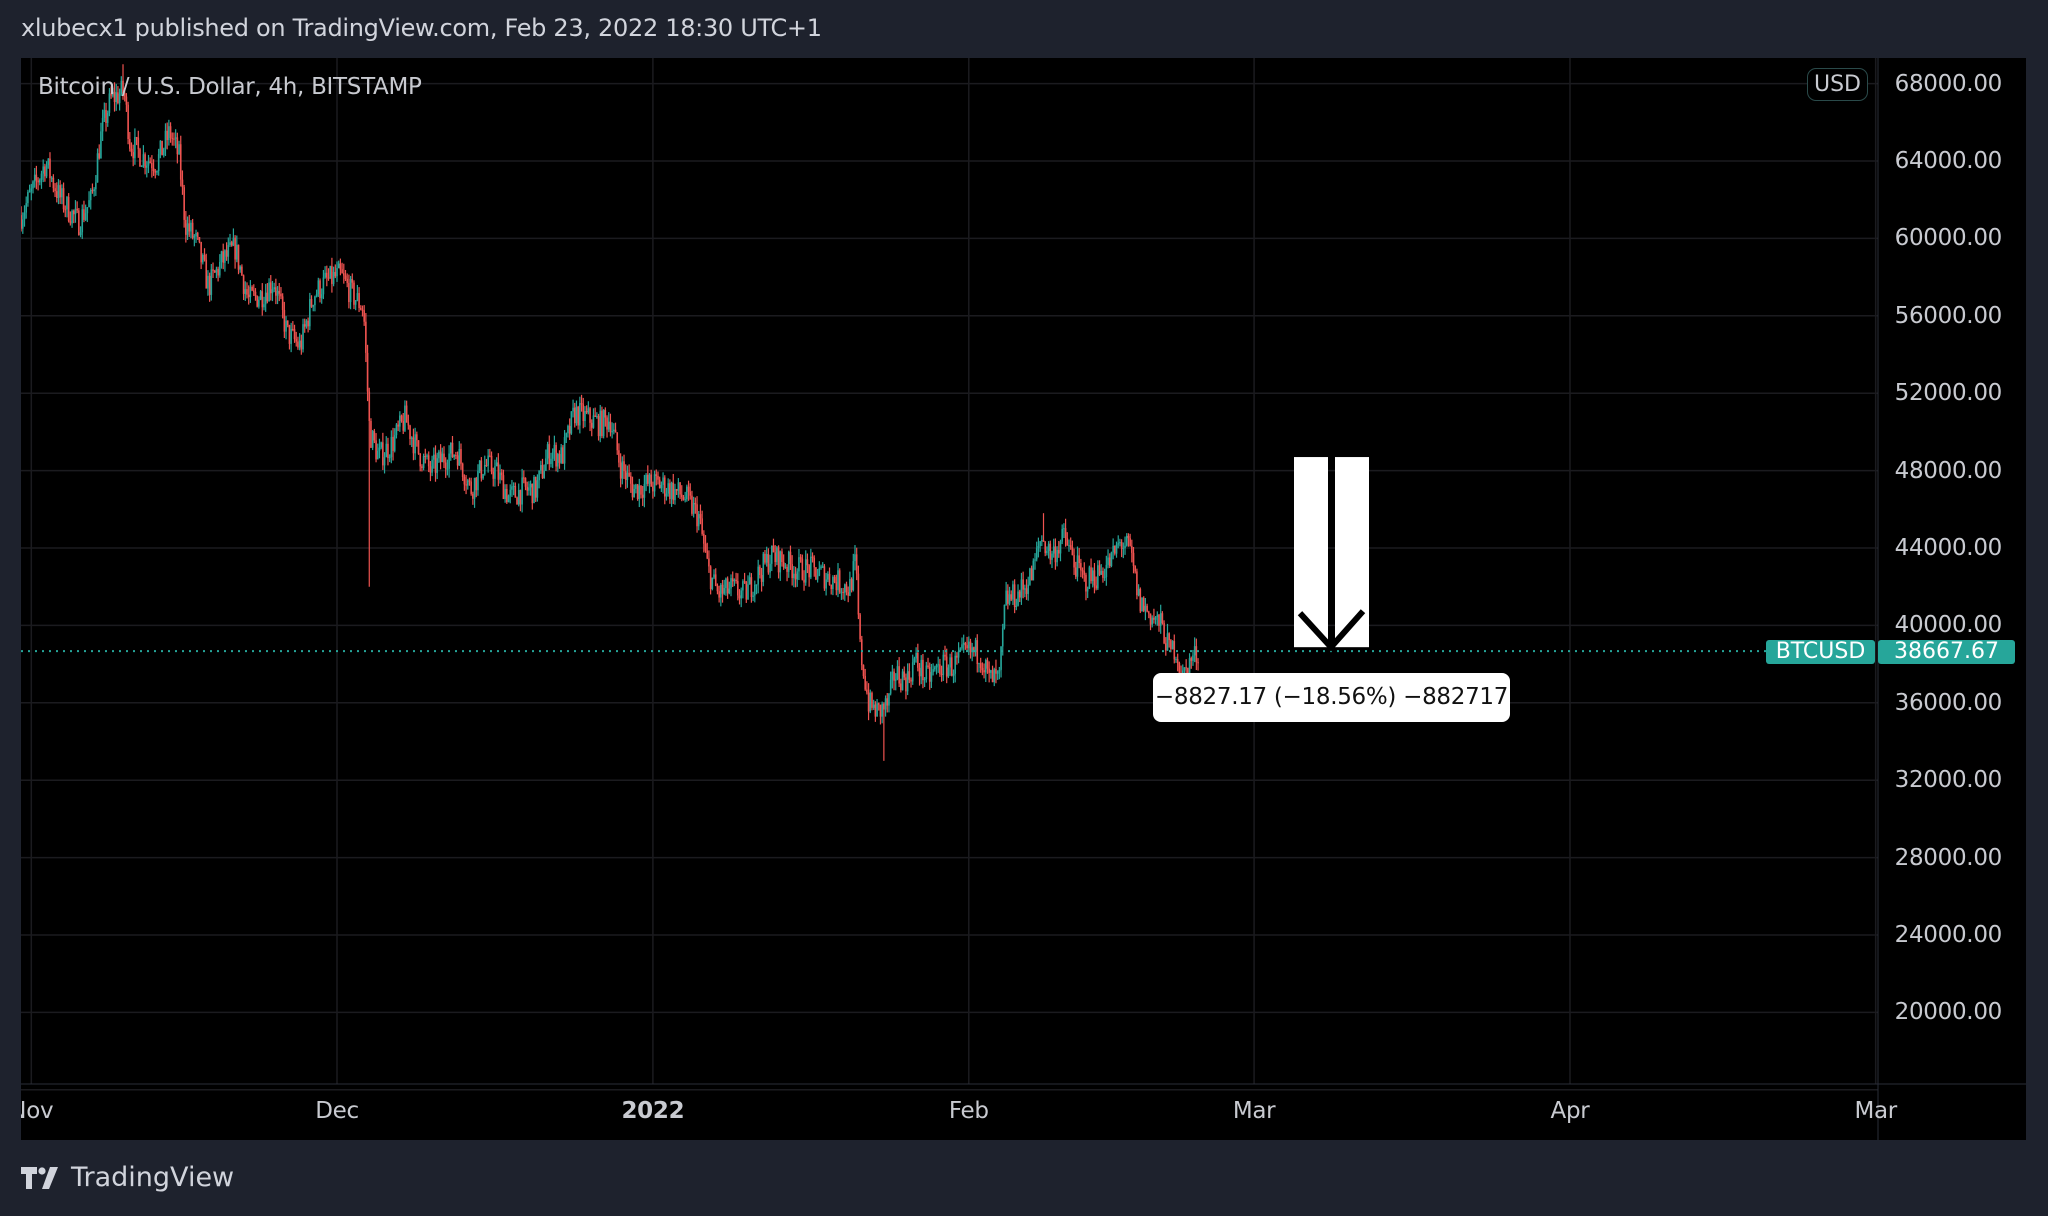  Describe the element at coordinates (153, 1177) in the screenshot. I see `tradingview-wordmark: TradingView` at that location.